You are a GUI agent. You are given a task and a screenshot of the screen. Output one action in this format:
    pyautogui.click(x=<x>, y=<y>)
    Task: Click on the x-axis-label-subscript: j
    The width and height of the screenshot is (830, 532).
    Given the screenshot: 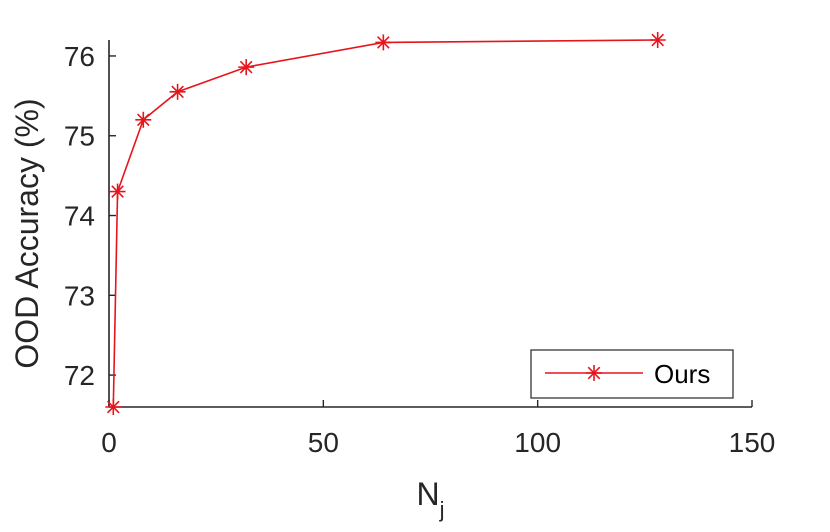 What is the action you would take?
    pyautogui.click(x=442, y=509)
    